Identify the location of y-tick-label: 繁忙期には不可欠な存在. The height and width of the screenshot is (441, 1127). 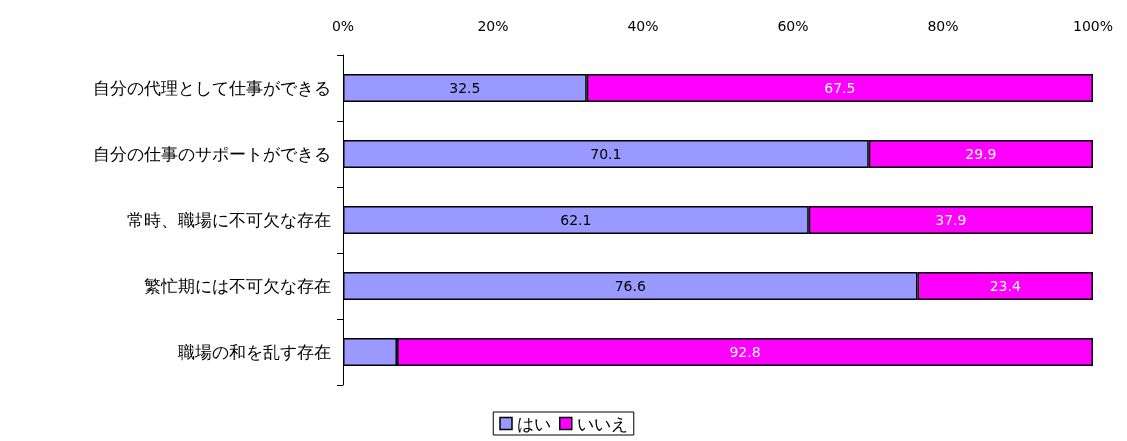
(237, 286).